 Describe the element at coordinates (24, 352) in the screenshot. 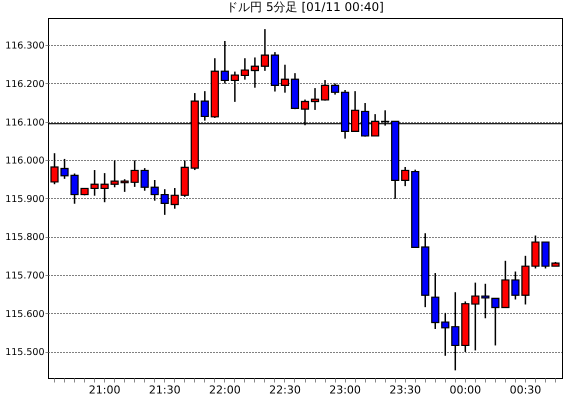

I see `y-tick-label: 115.500` at that location.